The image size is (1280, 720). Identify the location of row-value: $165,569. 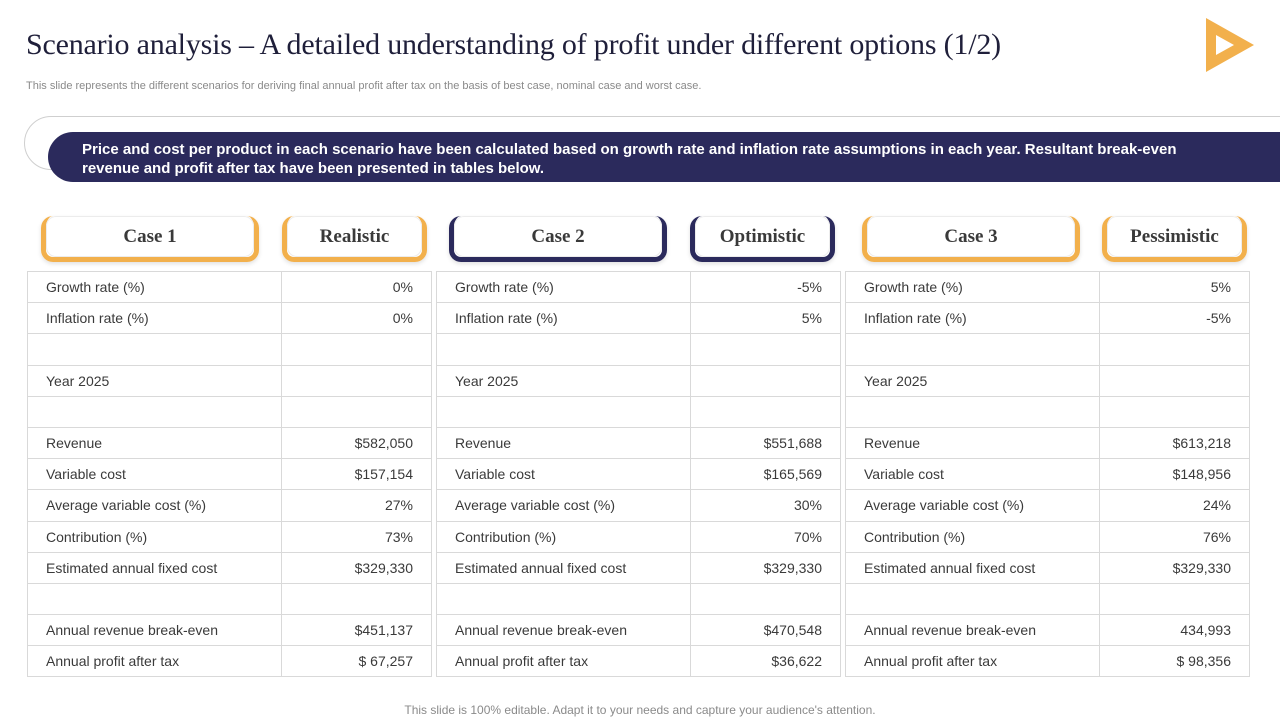
(765, 474).